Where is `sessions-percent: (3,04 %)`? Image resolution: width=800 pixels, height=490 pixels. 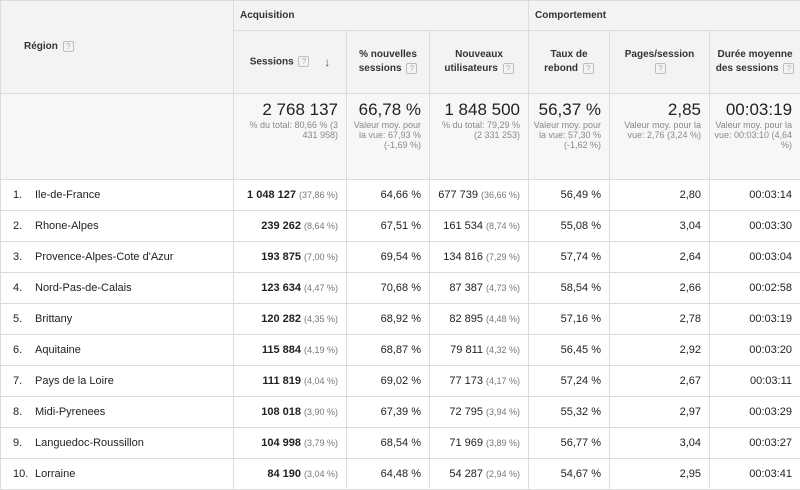 sessions-percent: (3,04 %) is located at coordinates (321, 474).